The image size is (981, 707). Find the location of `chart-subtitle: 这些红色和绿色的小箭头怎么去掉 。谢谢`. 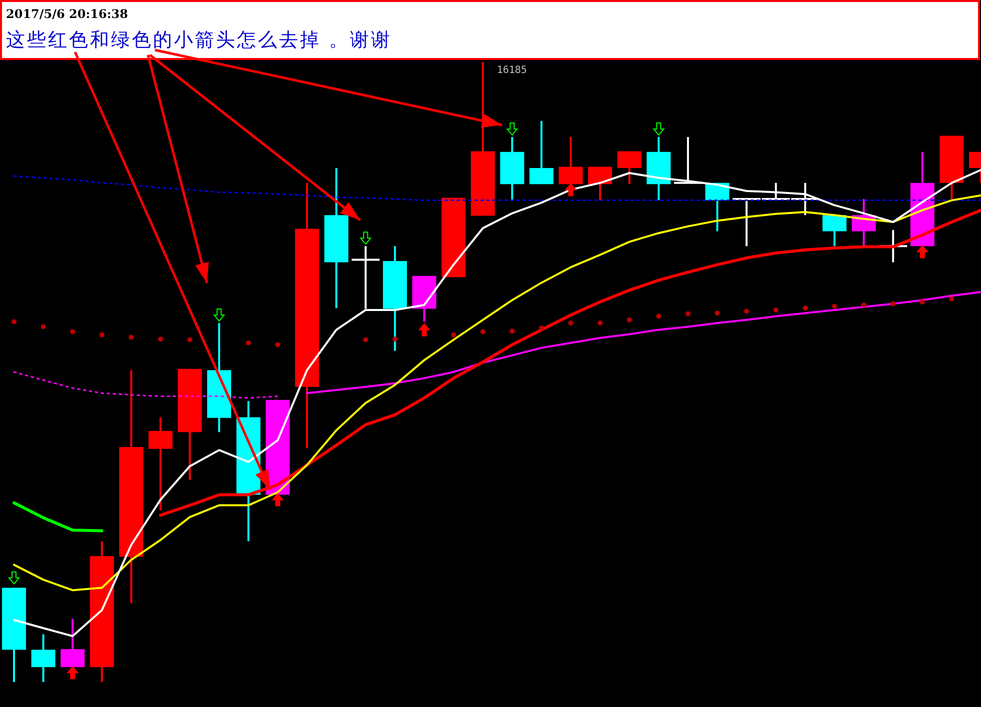

chart-subtitle: 这些红色和绿色的小箭头怎么去掉 。谢谢 is located at coordinates (199, 40).